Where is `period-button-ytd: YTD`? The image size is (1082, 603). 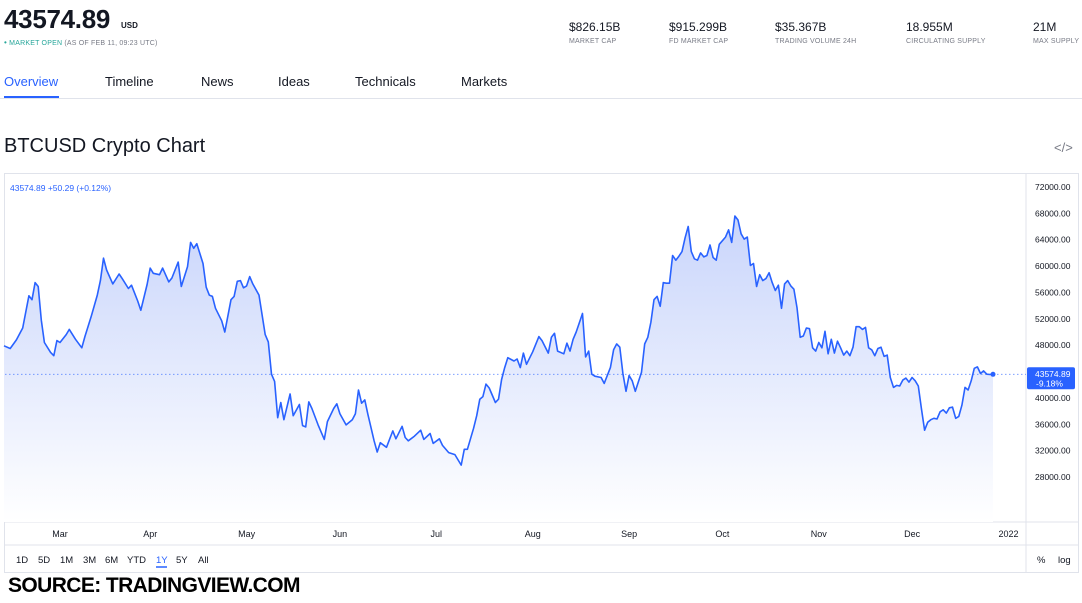
period-button-ytd: YTD is located at coordinates (136, 560).